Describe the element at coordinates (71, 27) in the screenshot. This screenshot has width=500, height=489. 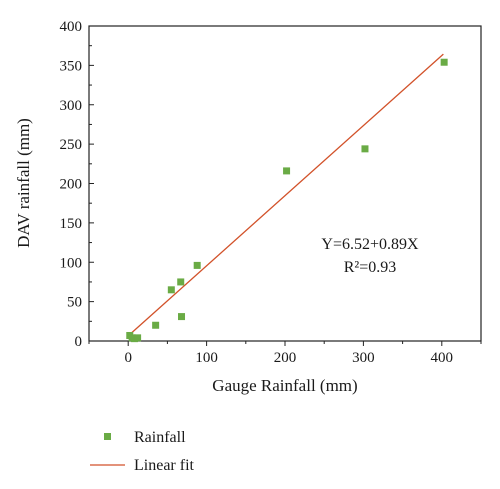
I see `y-tick-label: 400` at that location.